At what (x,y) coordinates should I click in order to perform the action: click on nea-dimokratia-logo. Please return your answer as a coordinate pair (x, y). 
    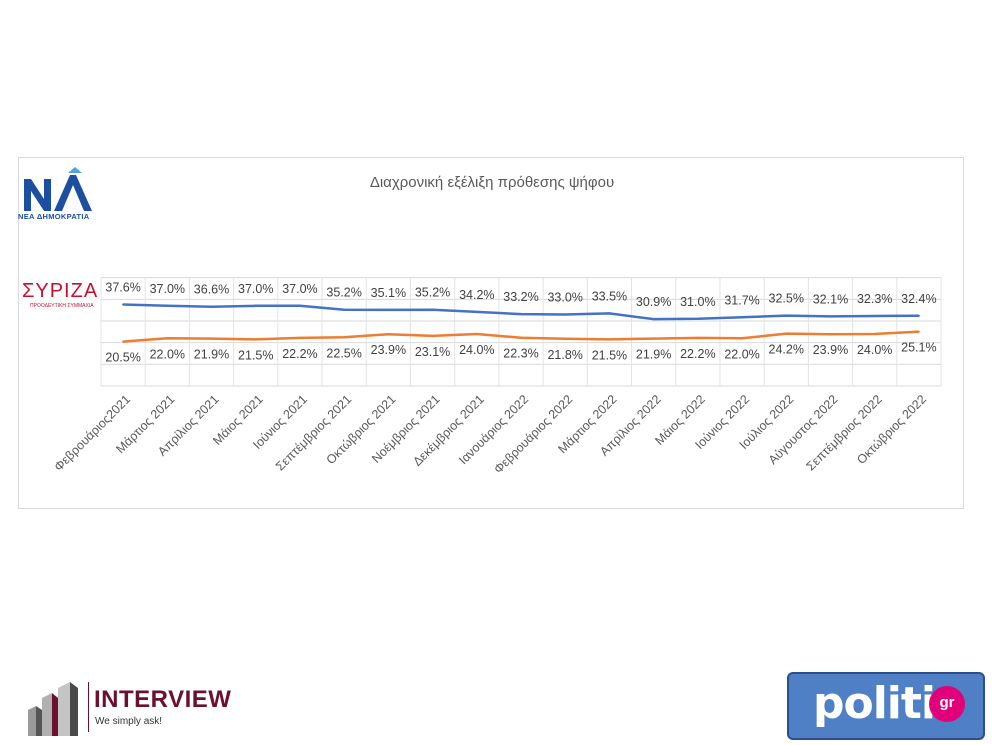
    Looking at the image, I should click on (58, 189).